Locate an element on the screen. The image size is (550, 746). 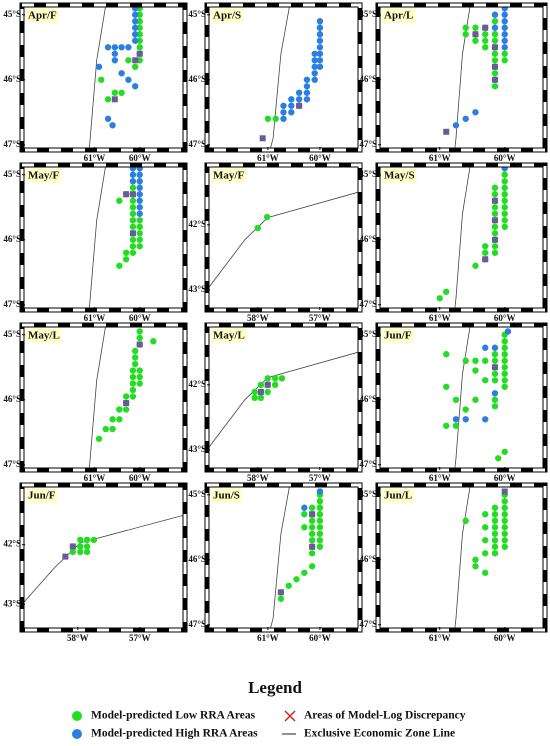
map-panel: Jun/L 61°W 60°W 45°S 46°S 47°S is located at coordinates (453, 562).